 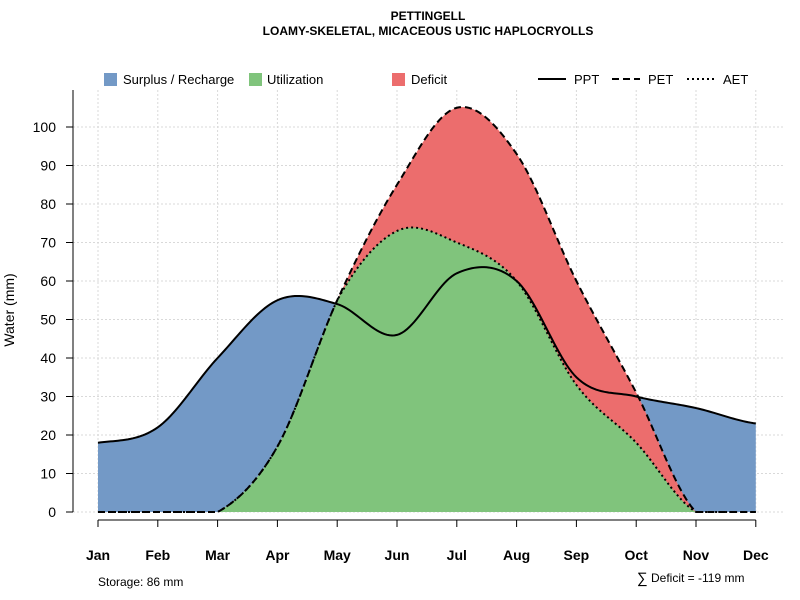 I want to click on x-tick-label: May, so click(x=337, y=555).